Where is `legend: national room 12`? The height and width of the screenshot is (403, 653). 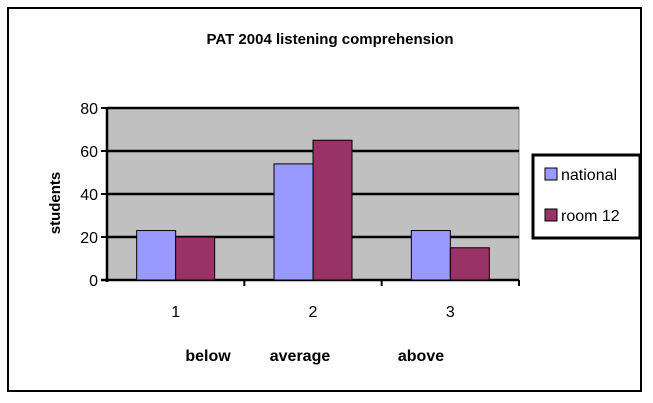
legend: national room 12 is located at coordinates (586, 196).